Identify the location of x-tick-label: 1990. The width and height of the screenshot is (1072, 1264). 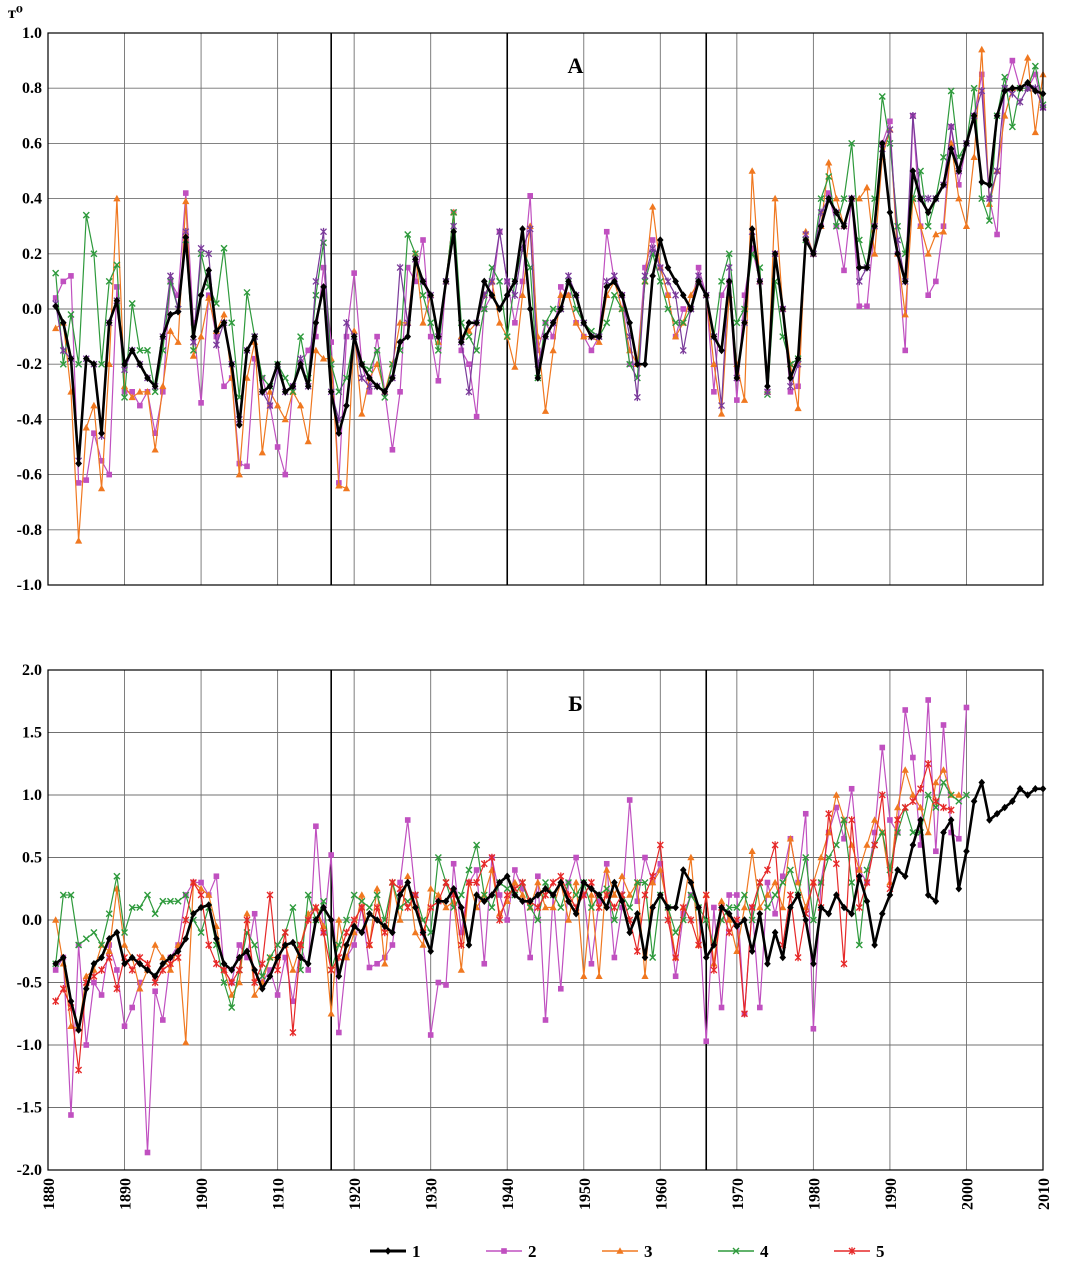
(891, 1194).